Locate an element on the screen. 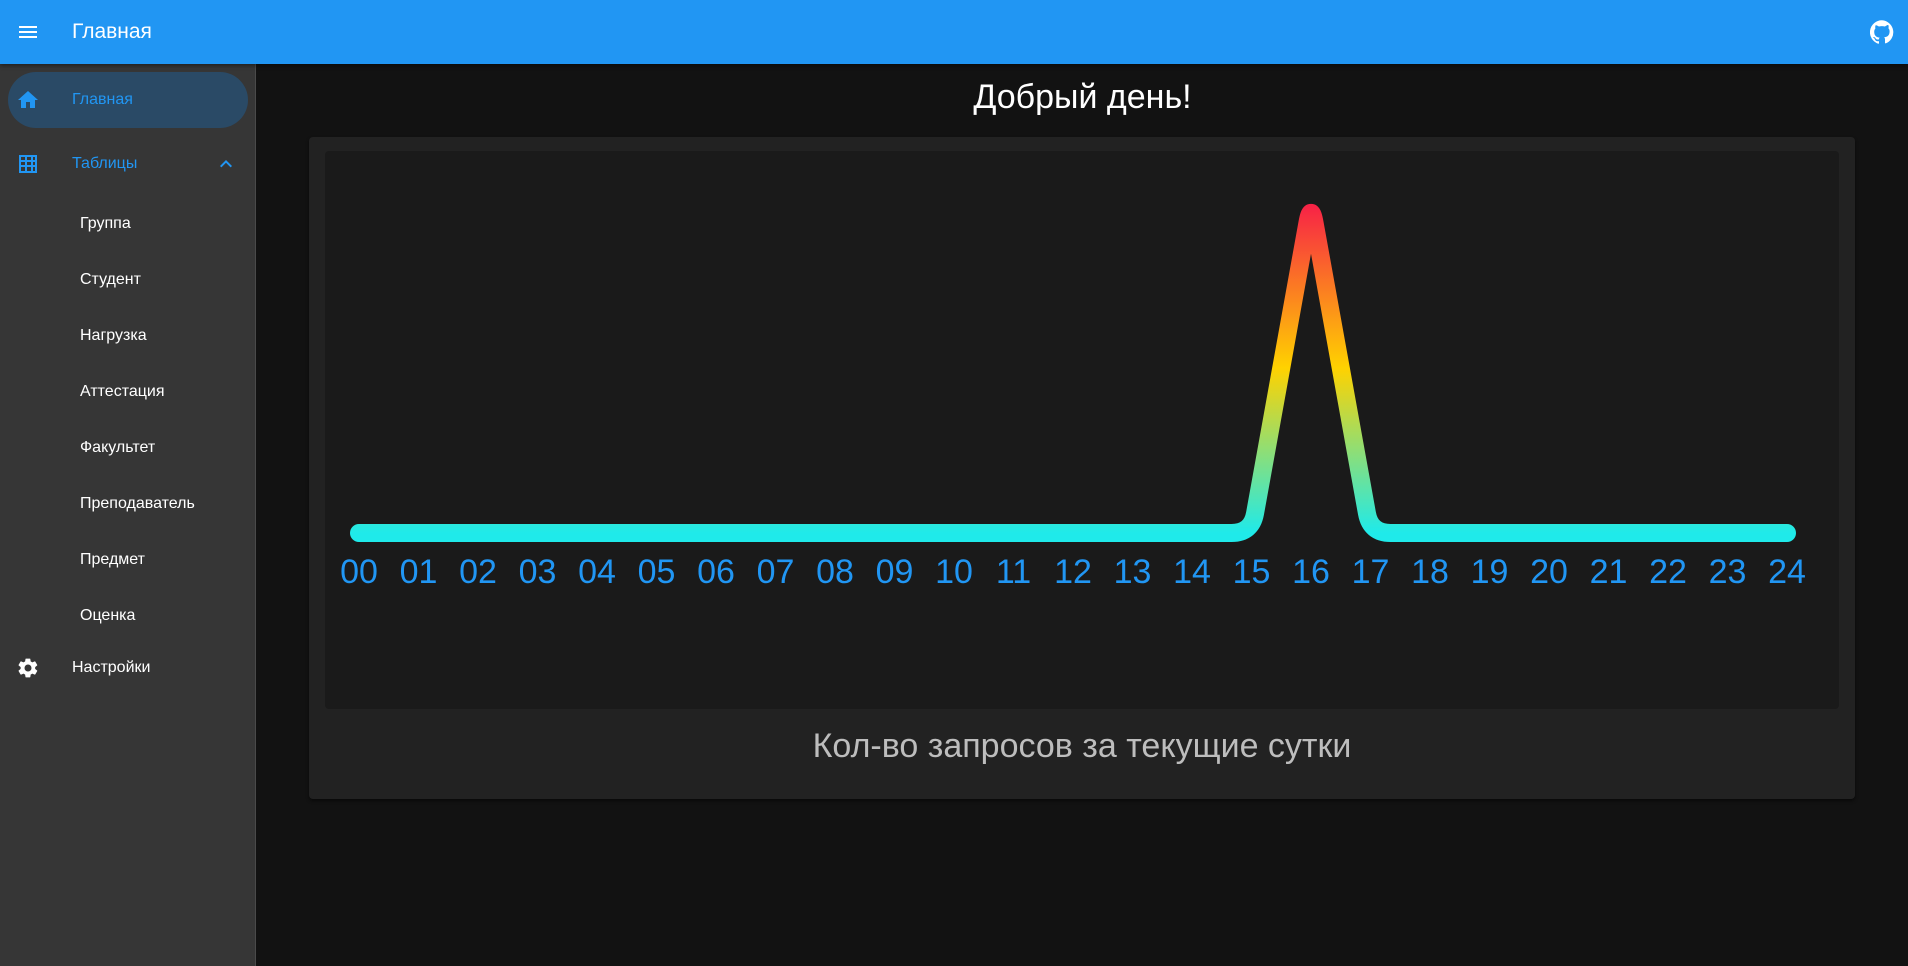 Image resolution: width=1908 pixels, height=966 pixels. x-tick-label: 23 is located at coordinates (1728, 572).